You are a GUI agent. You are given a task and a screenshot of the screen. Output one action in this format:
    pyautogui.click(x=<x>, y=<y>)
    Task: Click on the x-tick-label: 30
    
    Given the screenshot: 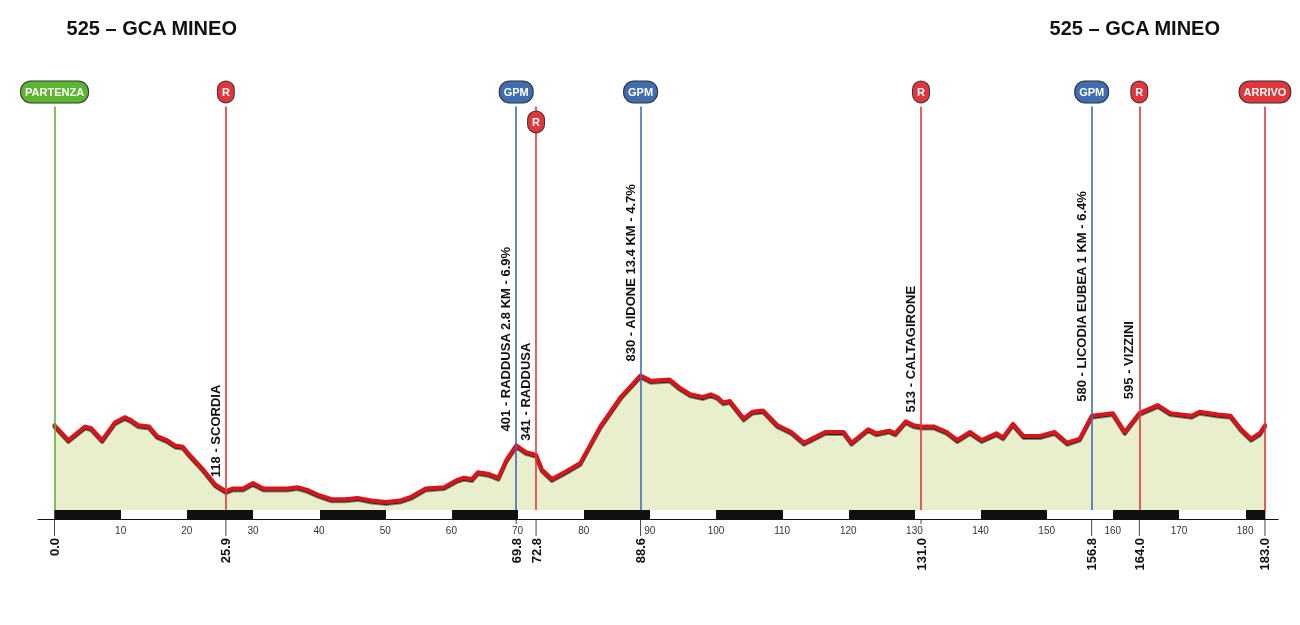 What is the action you would take?
    pyautogui.click(x=253, y=530)
    